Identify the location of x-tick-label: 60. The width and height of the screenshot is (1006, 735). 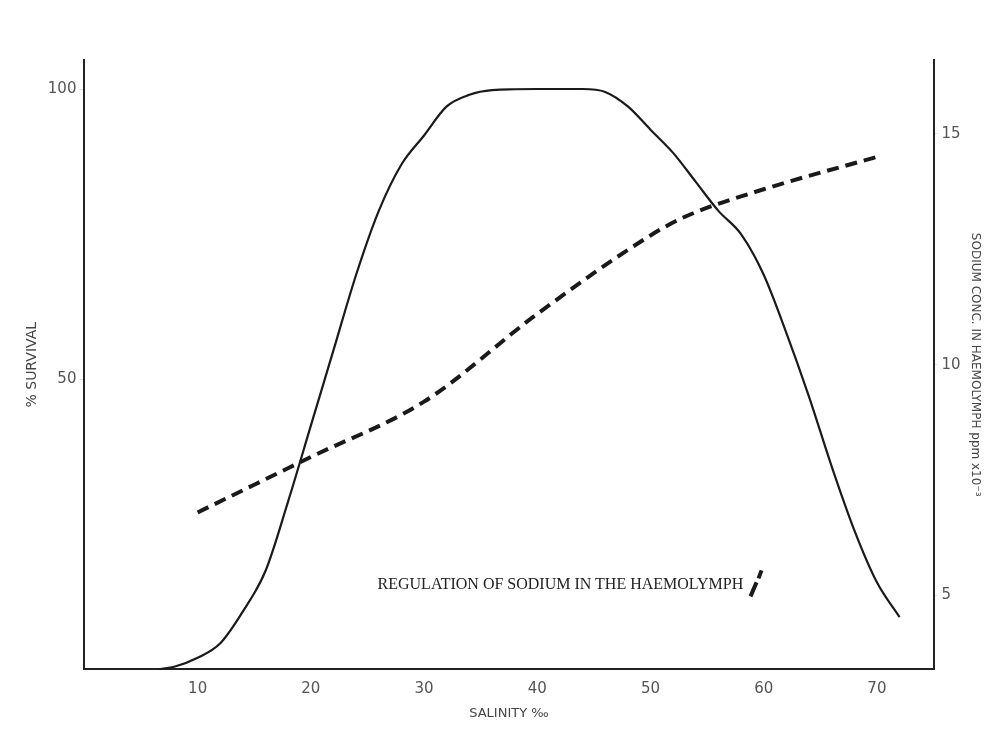
(764, 688).